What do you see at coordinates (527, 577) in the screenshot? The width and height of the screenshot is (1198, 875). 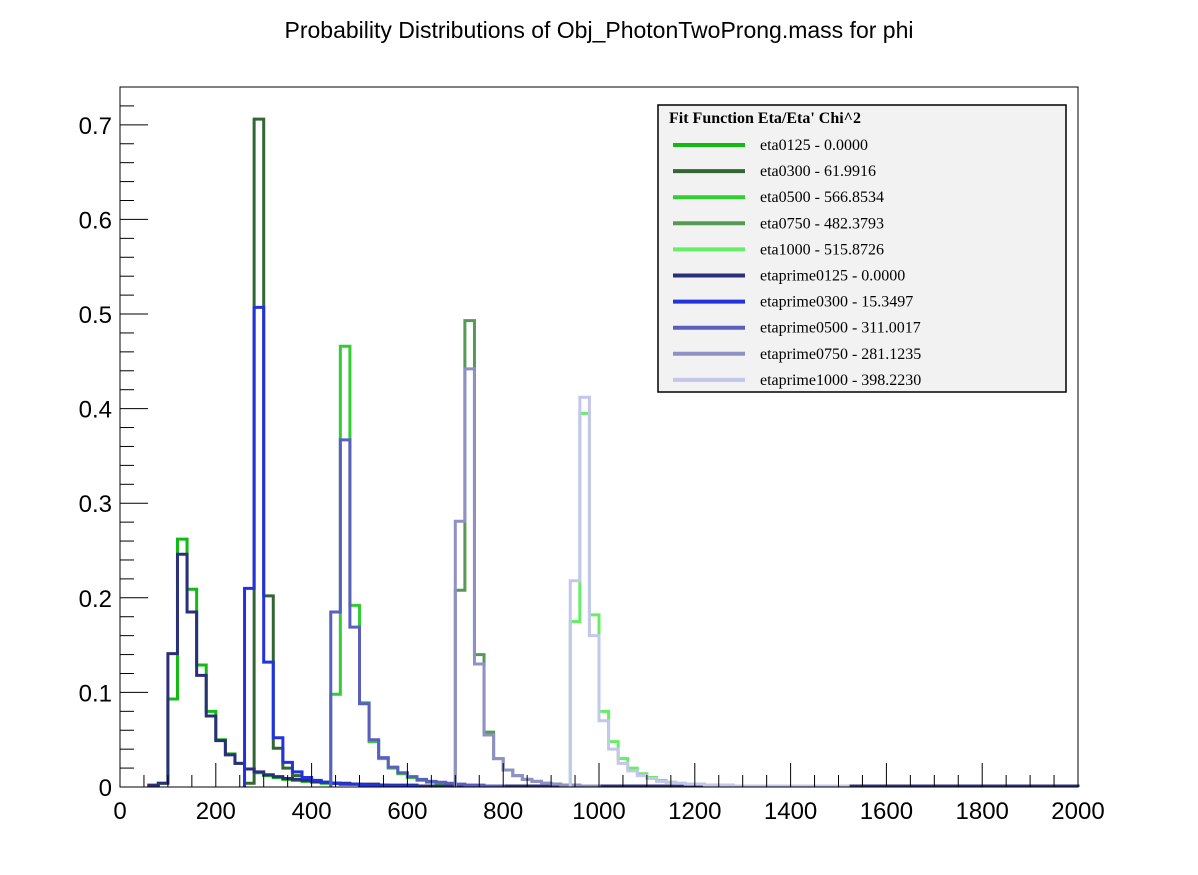 I see `series-etaprime0750` at bounding box center [527, 577].